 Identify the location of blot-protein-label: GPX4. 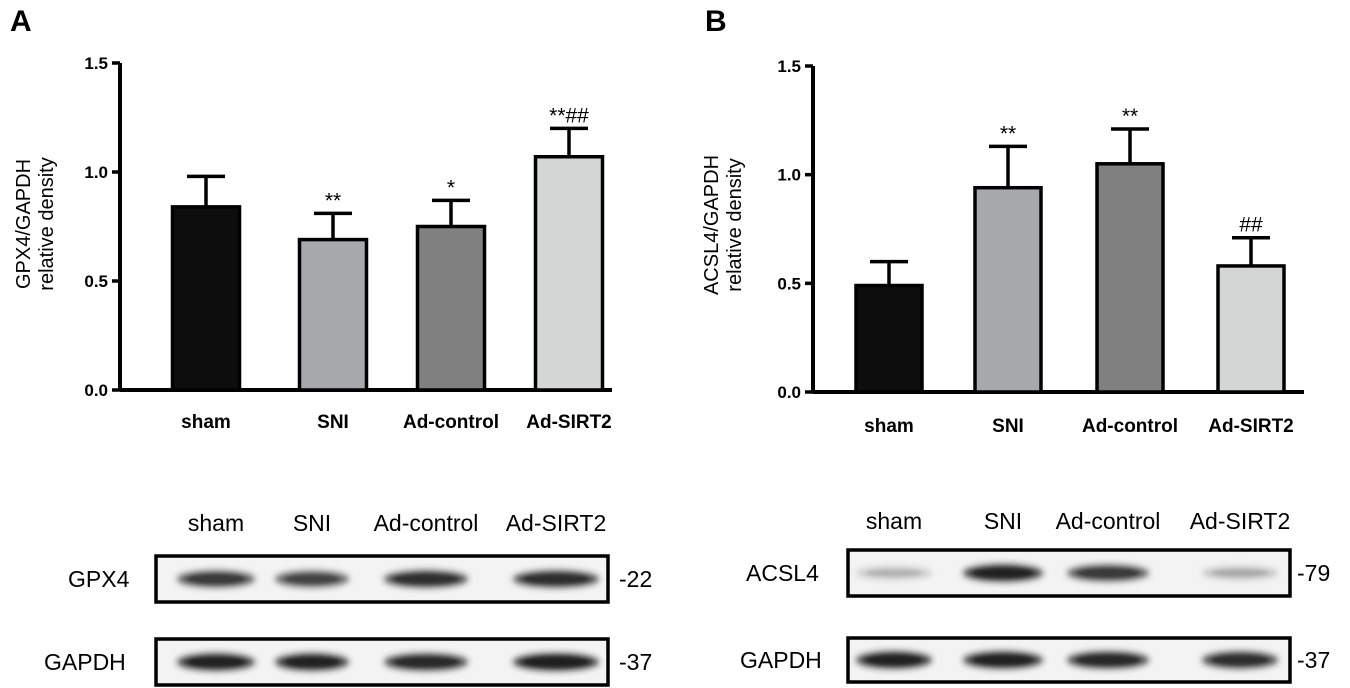
(99, 579).